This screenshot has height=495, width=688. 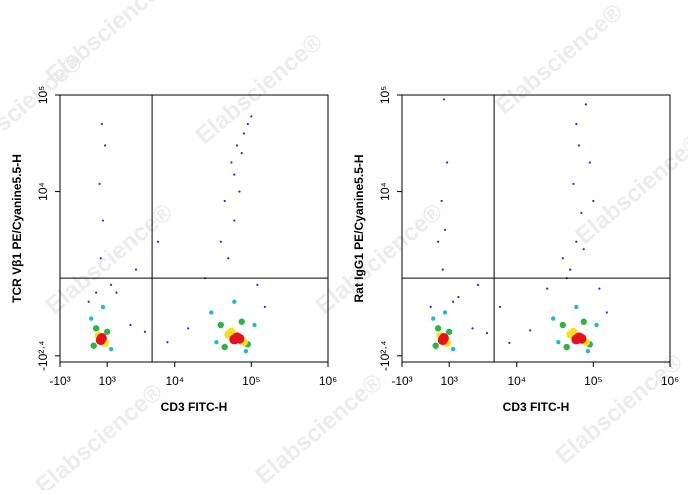 What do you see at coordinates (328, 381) in the screenshot?
I see `x-tick-label: 10⁶` at bounding box center [328, 381].